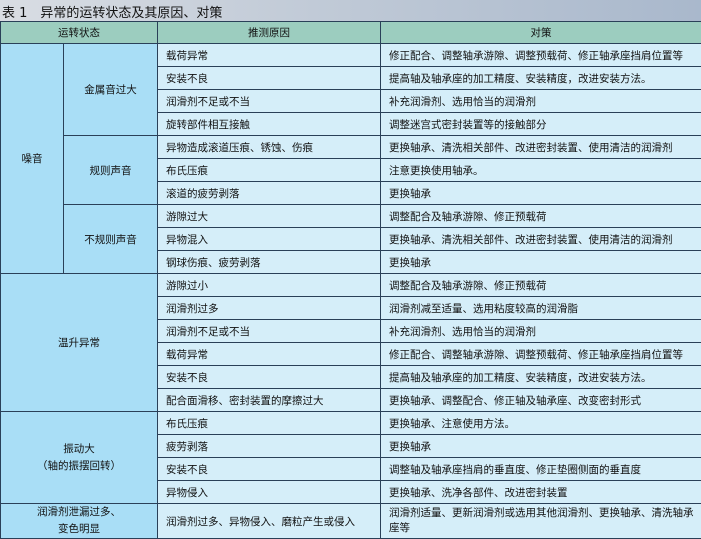 Image resolution: width=701 pixels, height=539 pixels. I want to click on measure-cell: 更换轴承、调整配合、修正轴及轴承座、改变密封形式, so click(541, 400).